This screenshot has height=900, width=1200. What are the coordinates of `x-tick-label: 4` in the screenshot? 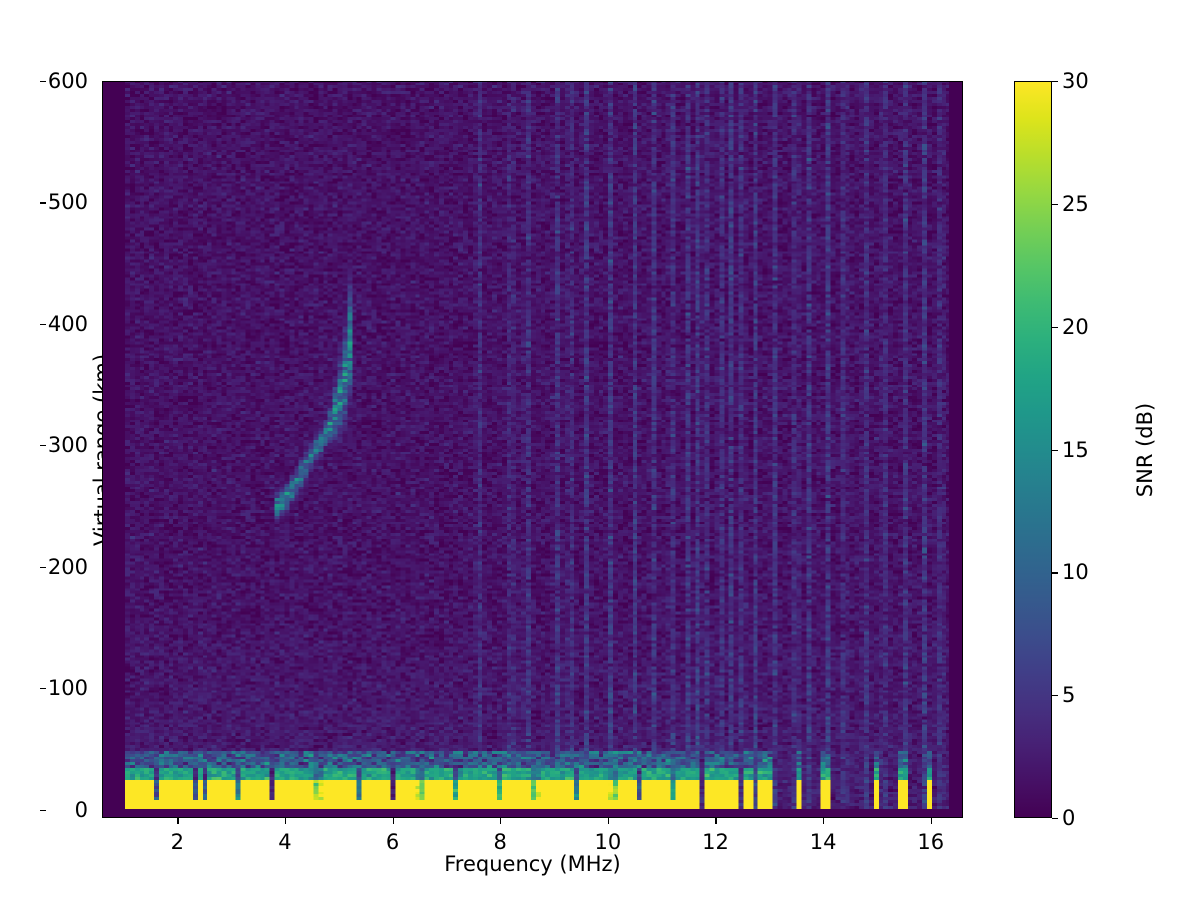 It's located at (285, 842).